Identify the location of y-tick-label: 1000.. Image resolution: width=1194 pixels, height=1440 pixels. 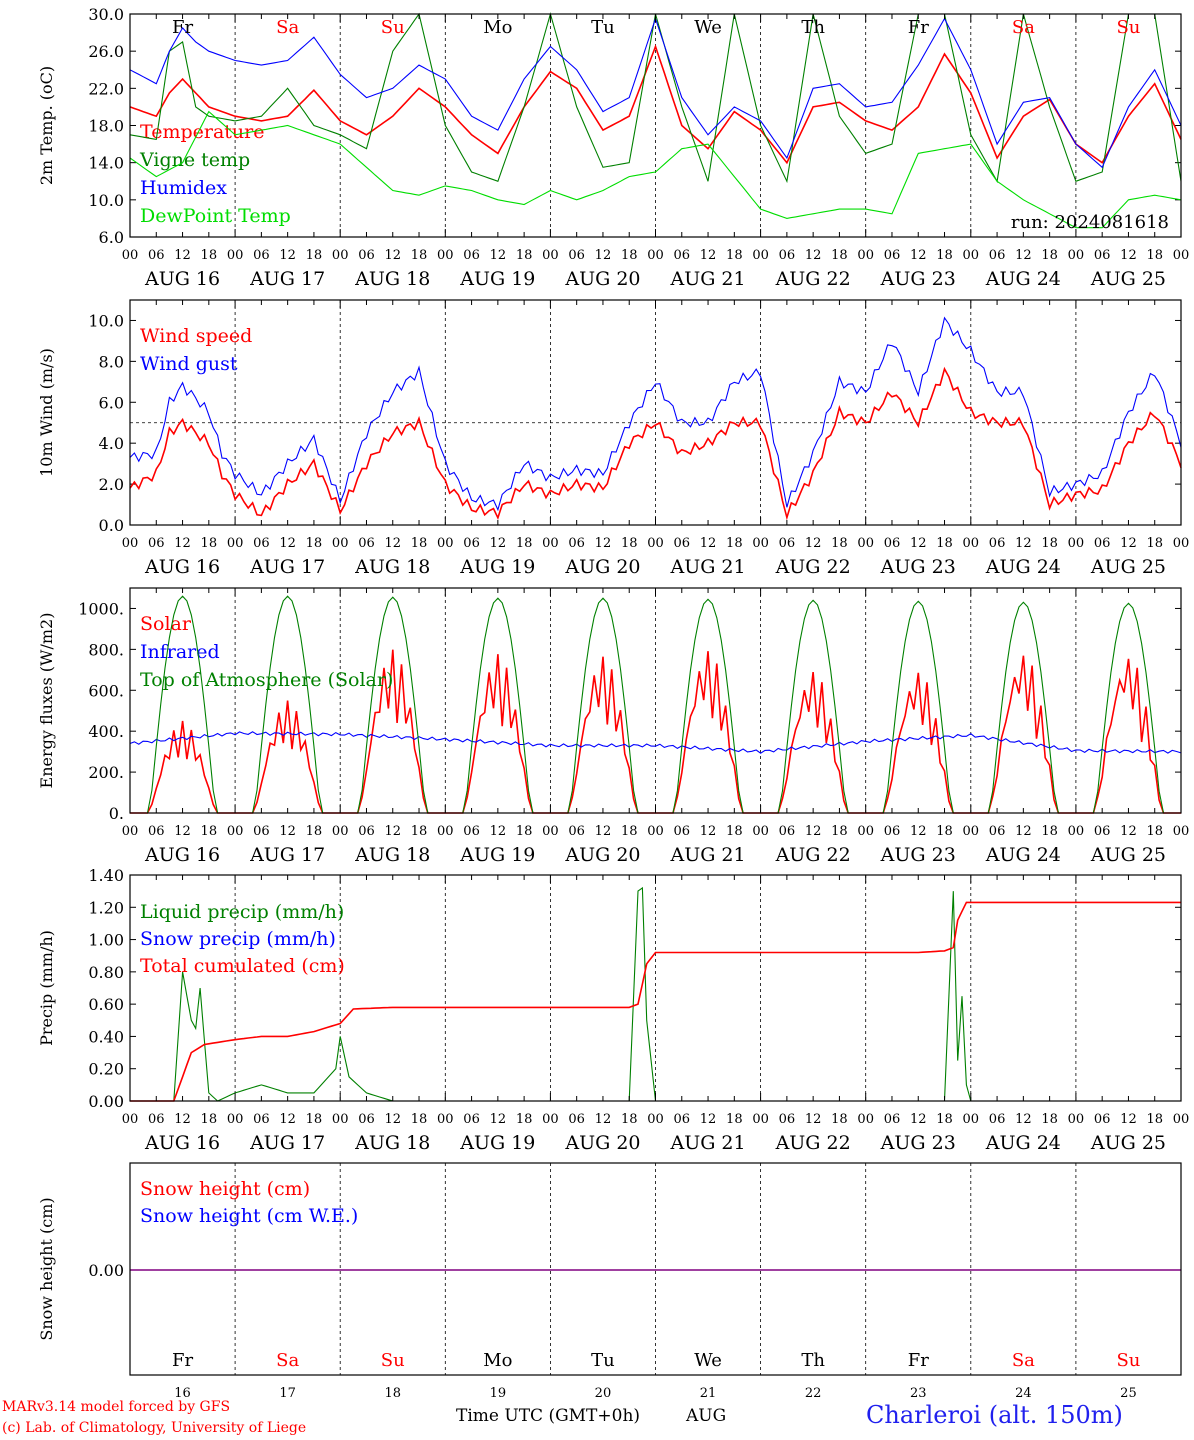
(101, 608).